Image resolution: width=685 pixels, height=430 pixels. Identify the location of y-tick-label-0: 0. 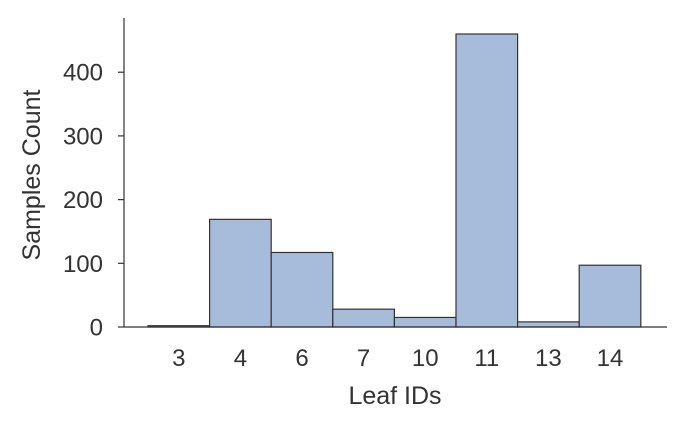
(96, 328).